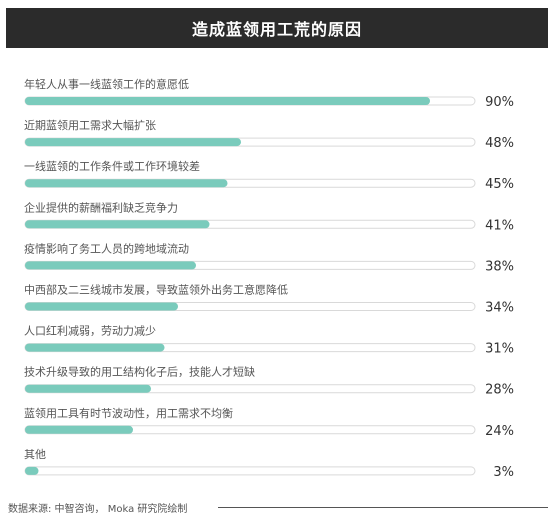 The image size is (556, 522). I want to click on value-label: 48%, so click(499, 143).